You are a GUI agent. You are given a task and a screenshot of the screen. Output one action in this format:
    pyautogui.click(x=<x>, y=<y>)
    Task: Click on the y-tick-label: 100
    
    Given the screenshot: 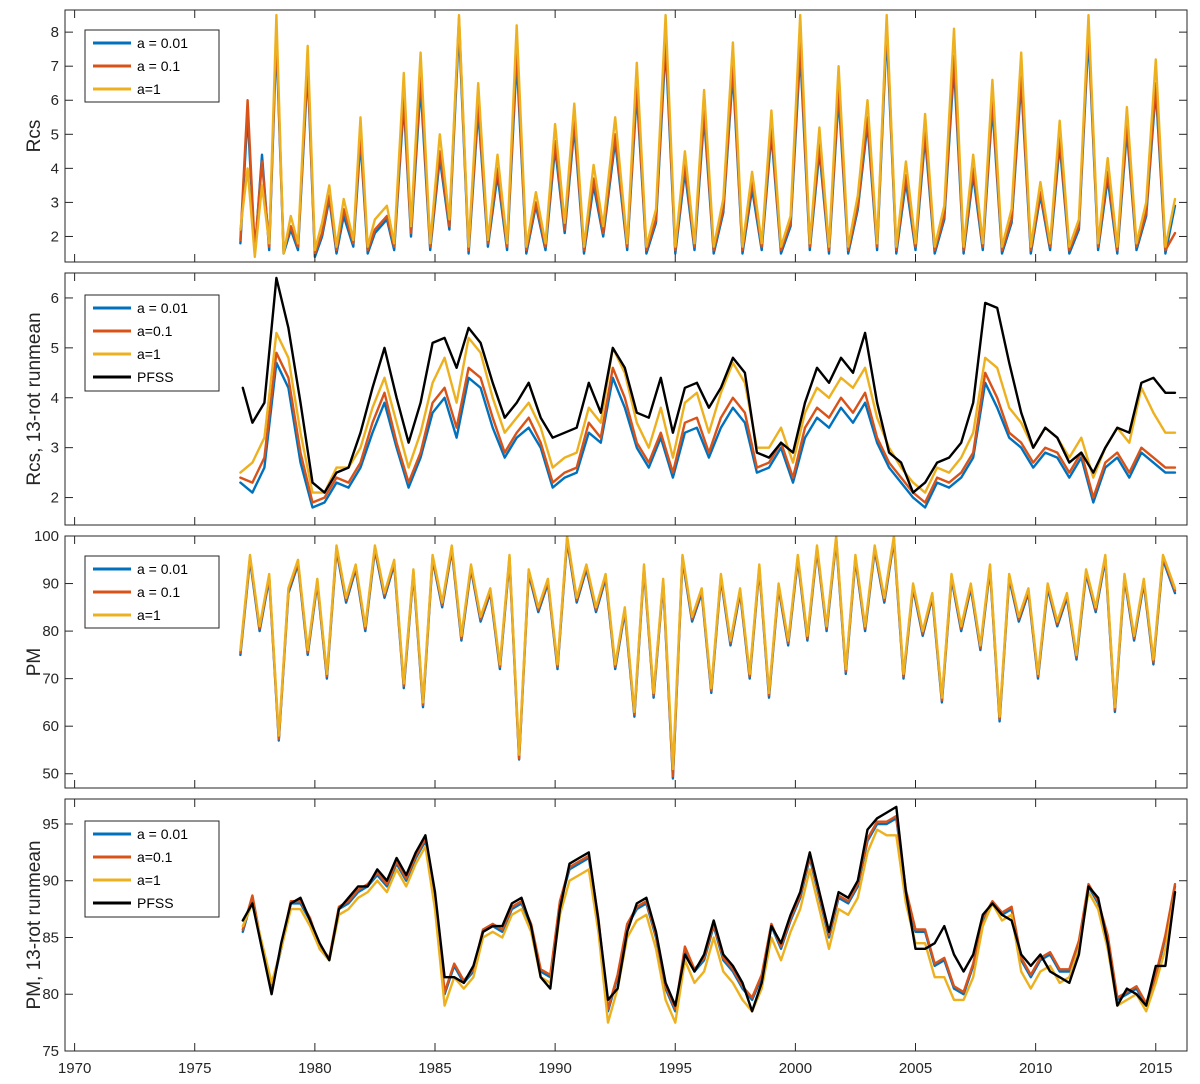 What is the action you would take?
    pyautogui.click(x=46, y=536)
    